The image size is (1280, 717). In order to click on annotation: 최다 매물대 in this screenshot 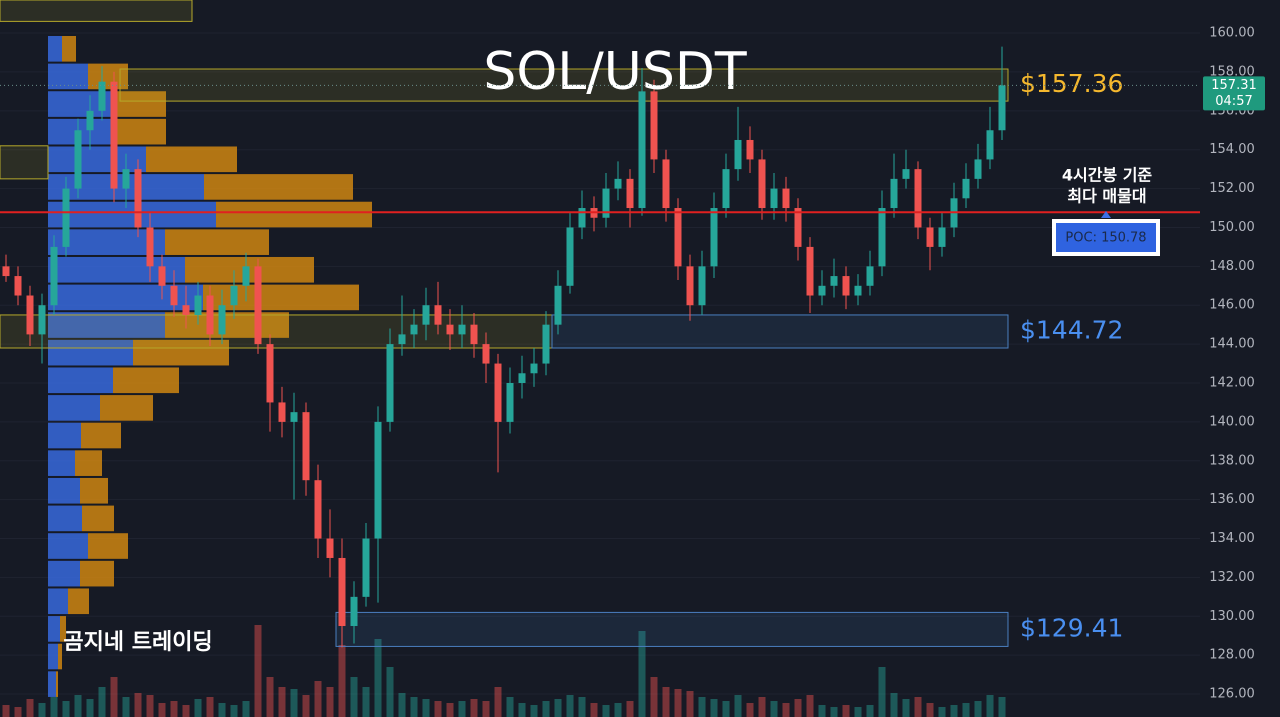, I will do `click(1106, 196)`.